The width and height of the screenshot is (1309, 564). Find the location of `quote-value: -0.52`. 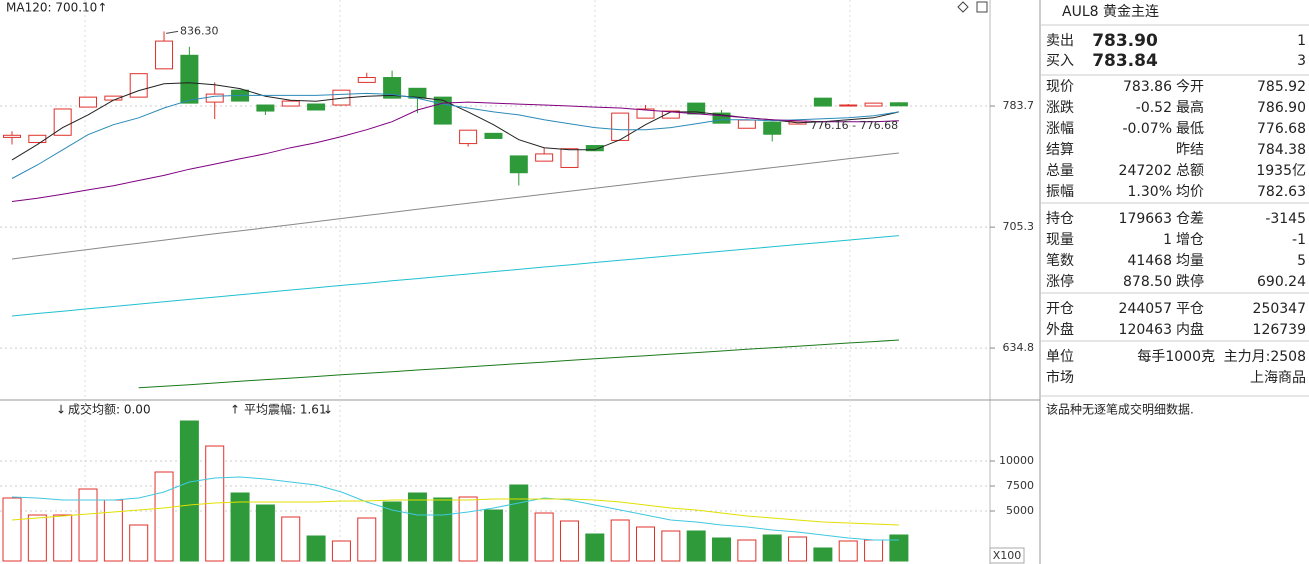

quote-value: -0.52 is located at coordinates (1154, 108).